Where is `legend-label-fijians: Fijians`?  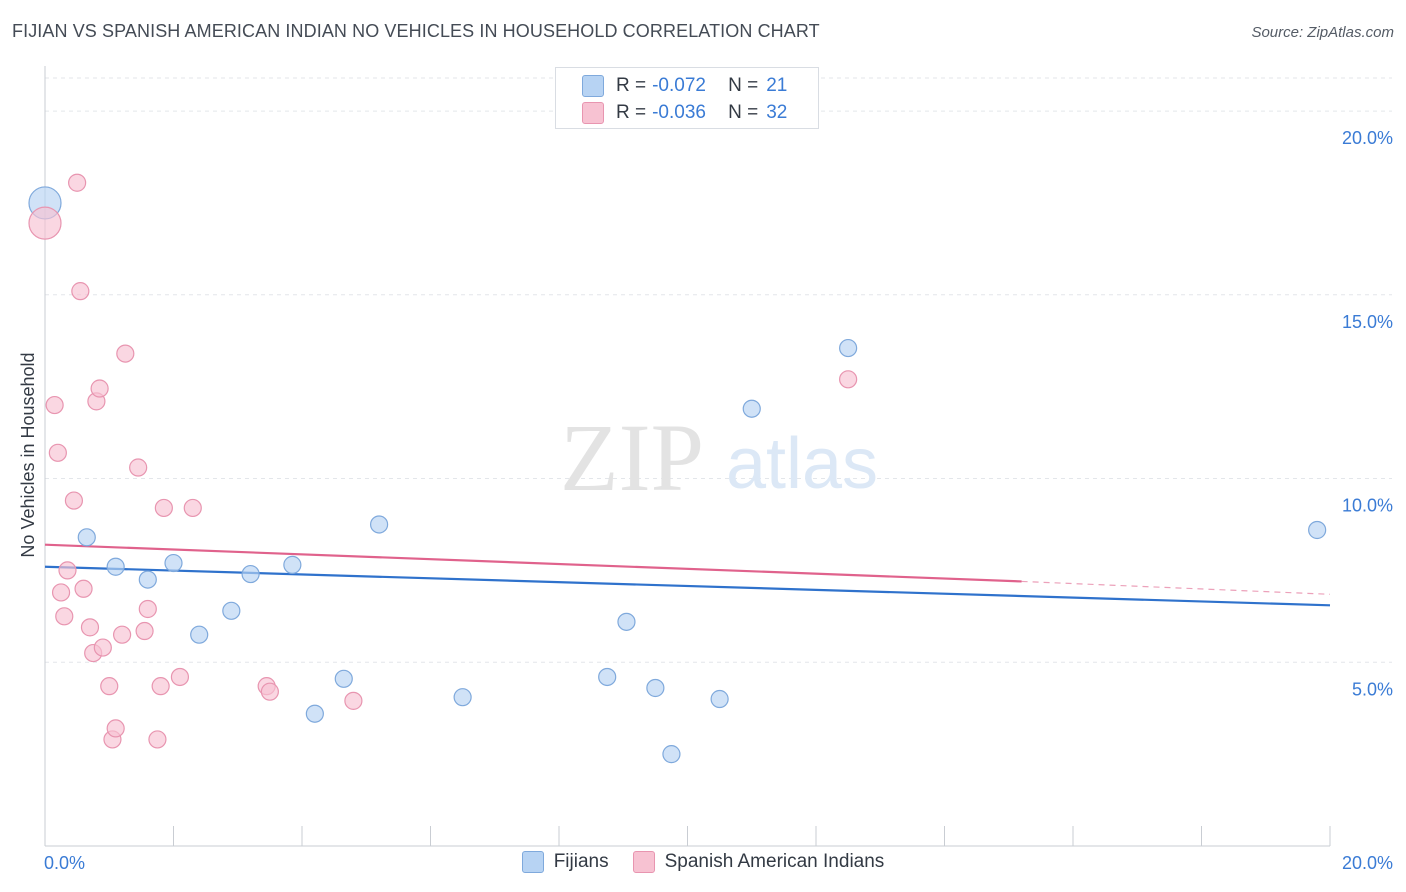 legend-label-fijians: Fijians is located at coordinates (581, 861).